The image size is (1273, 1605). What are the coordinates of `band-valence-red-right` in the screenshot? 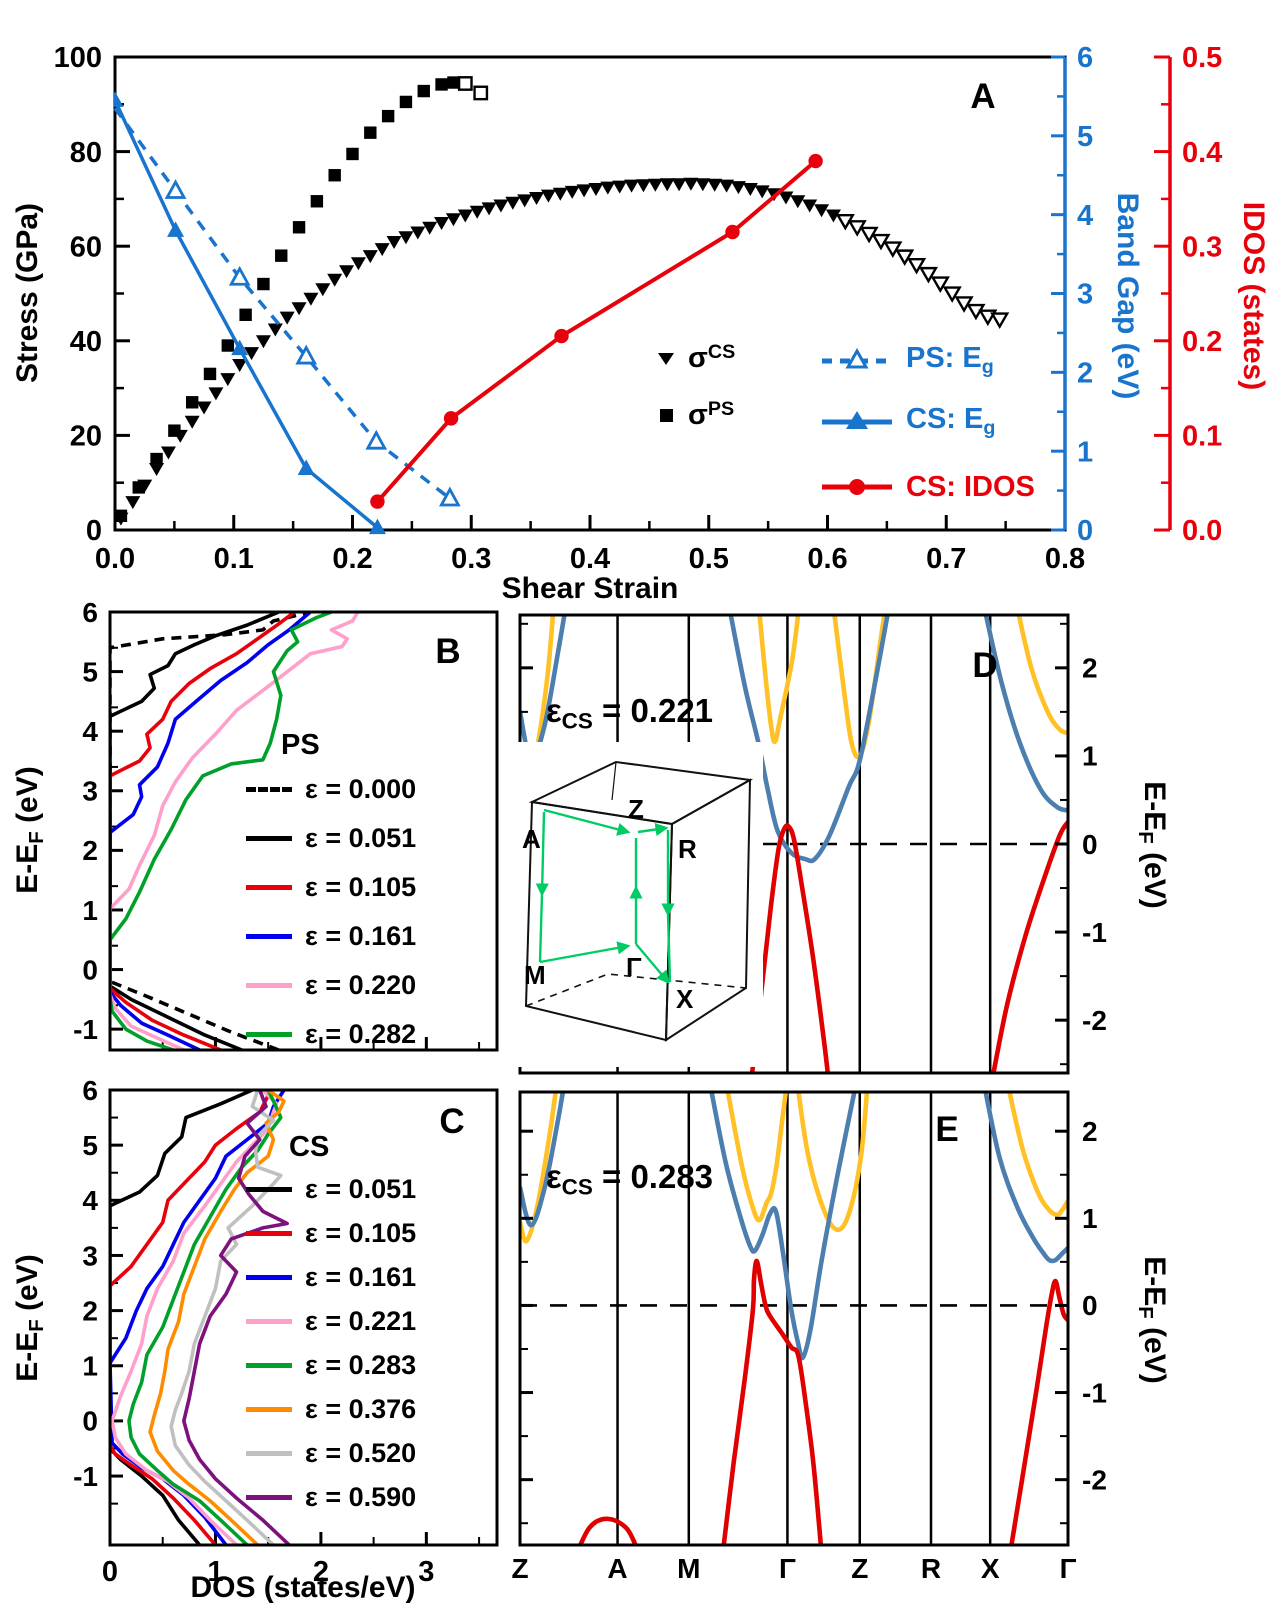 It's located at (1029, 946).